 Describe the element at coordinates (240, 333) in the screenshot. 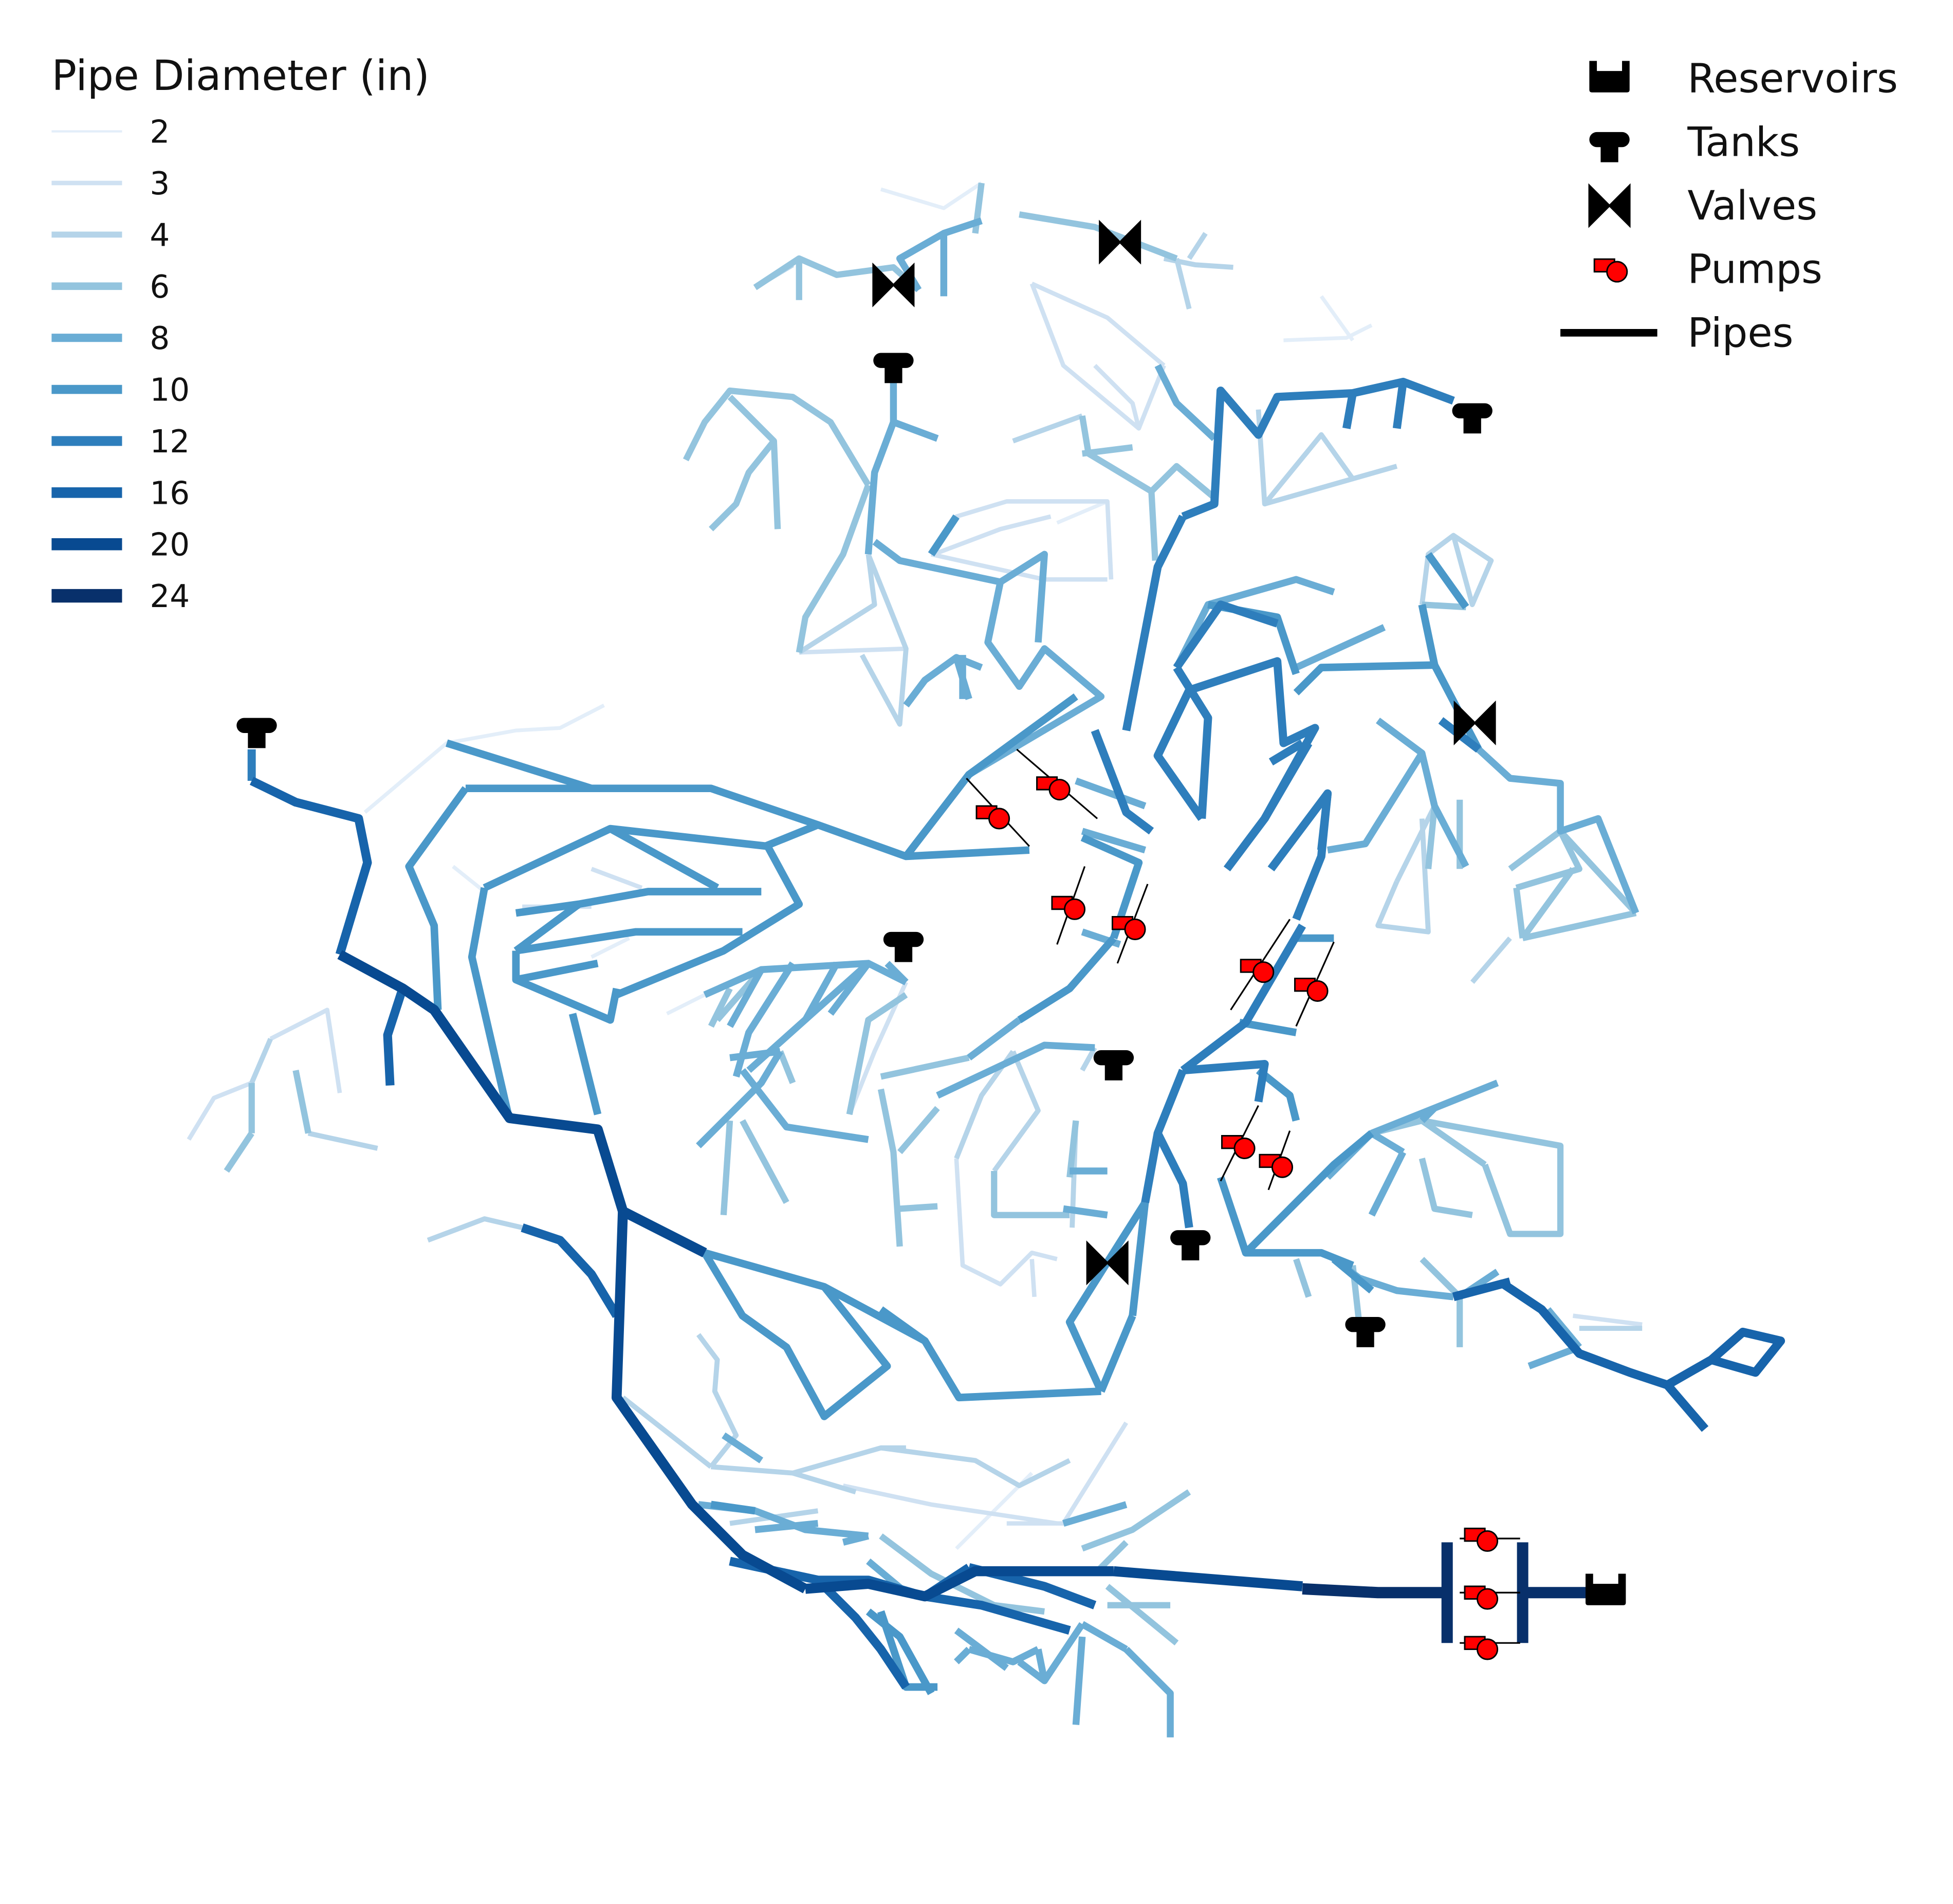

I see `pipe-diameter-legend: Pipe Diameter (in) 2 3 4 6 8 10 12 16 20 24` at that location.